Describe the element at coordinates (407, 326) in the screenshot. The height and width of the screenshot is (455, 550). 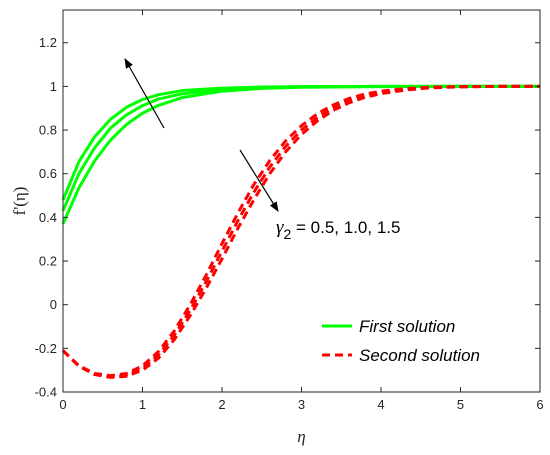
I see `legend-label-first: First solution` at that location.